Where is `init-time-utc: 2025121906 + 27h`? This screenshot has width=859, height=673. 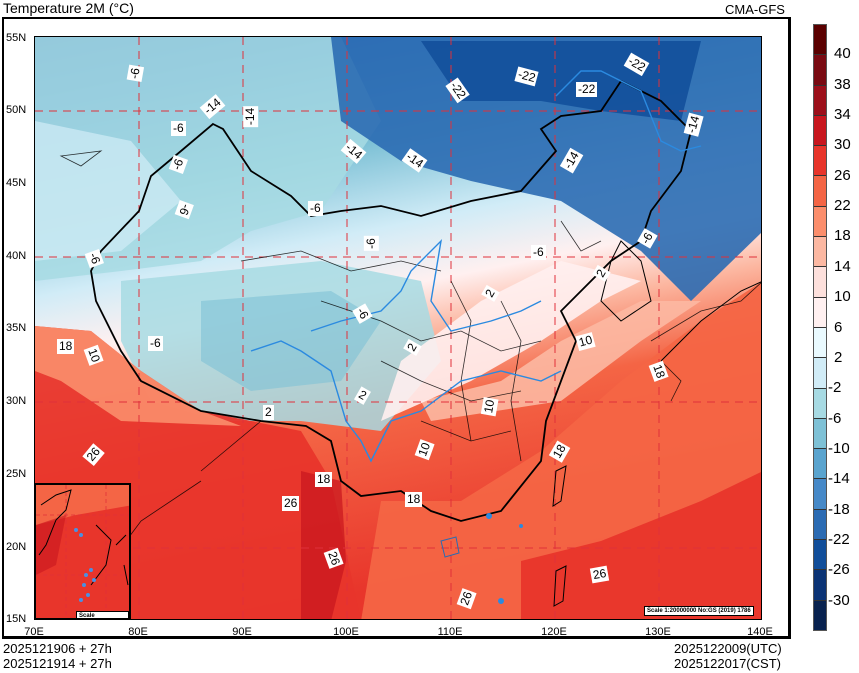
init-time-utc: 2025121906 + 27h is located at coordinates (57, 648).